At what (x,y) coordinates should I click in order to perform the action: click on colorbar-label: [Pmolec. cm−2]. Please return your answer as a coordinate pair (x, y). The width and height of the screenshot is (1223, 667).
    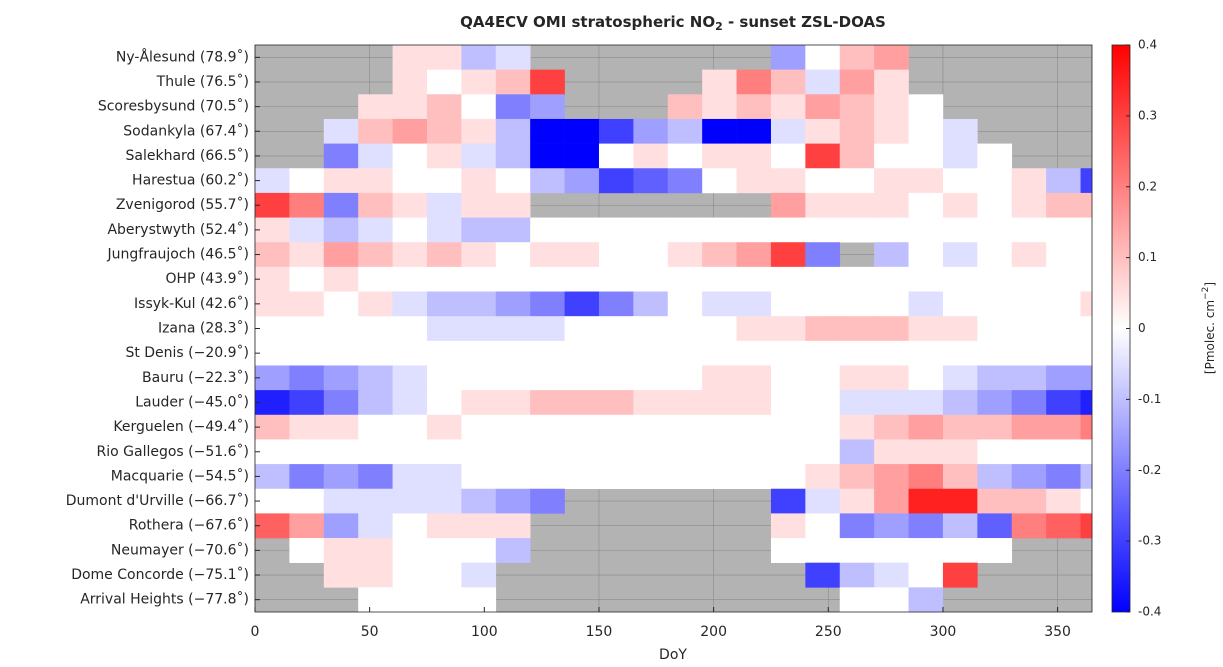
    Looking at the image, I should click on (1209, 328).